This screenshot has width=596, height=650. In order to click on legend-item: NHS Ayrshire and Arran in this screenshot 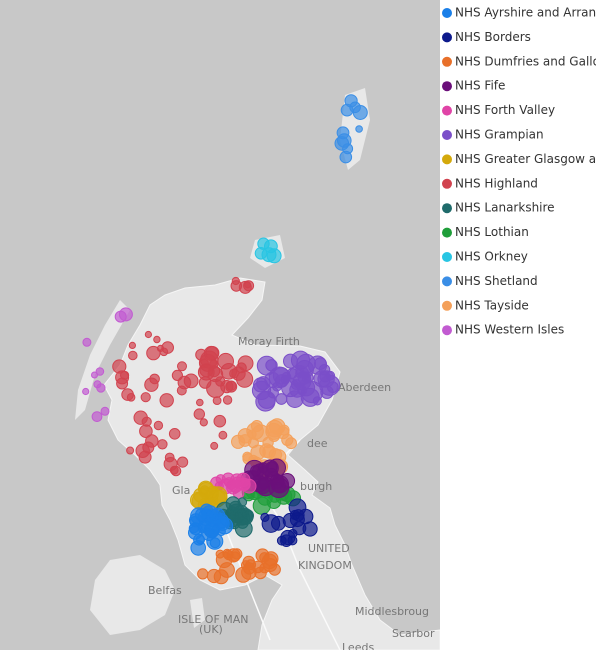, I will do `click(519, 13)`.